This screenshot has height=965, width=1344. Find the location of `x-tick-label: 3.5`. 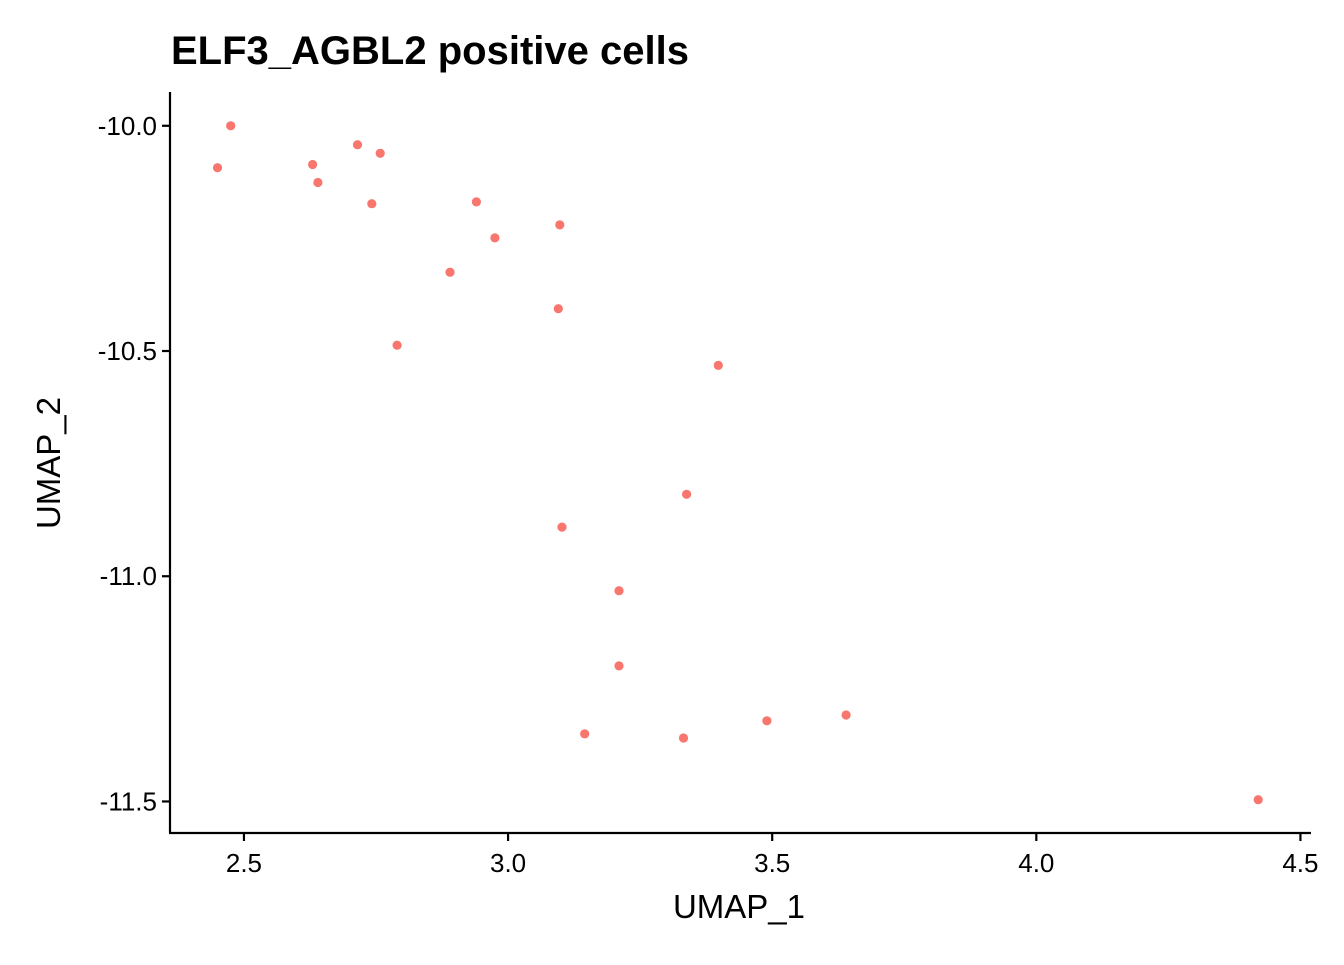

x-tick-label: 3.5 is located at coordinates (772, 863).